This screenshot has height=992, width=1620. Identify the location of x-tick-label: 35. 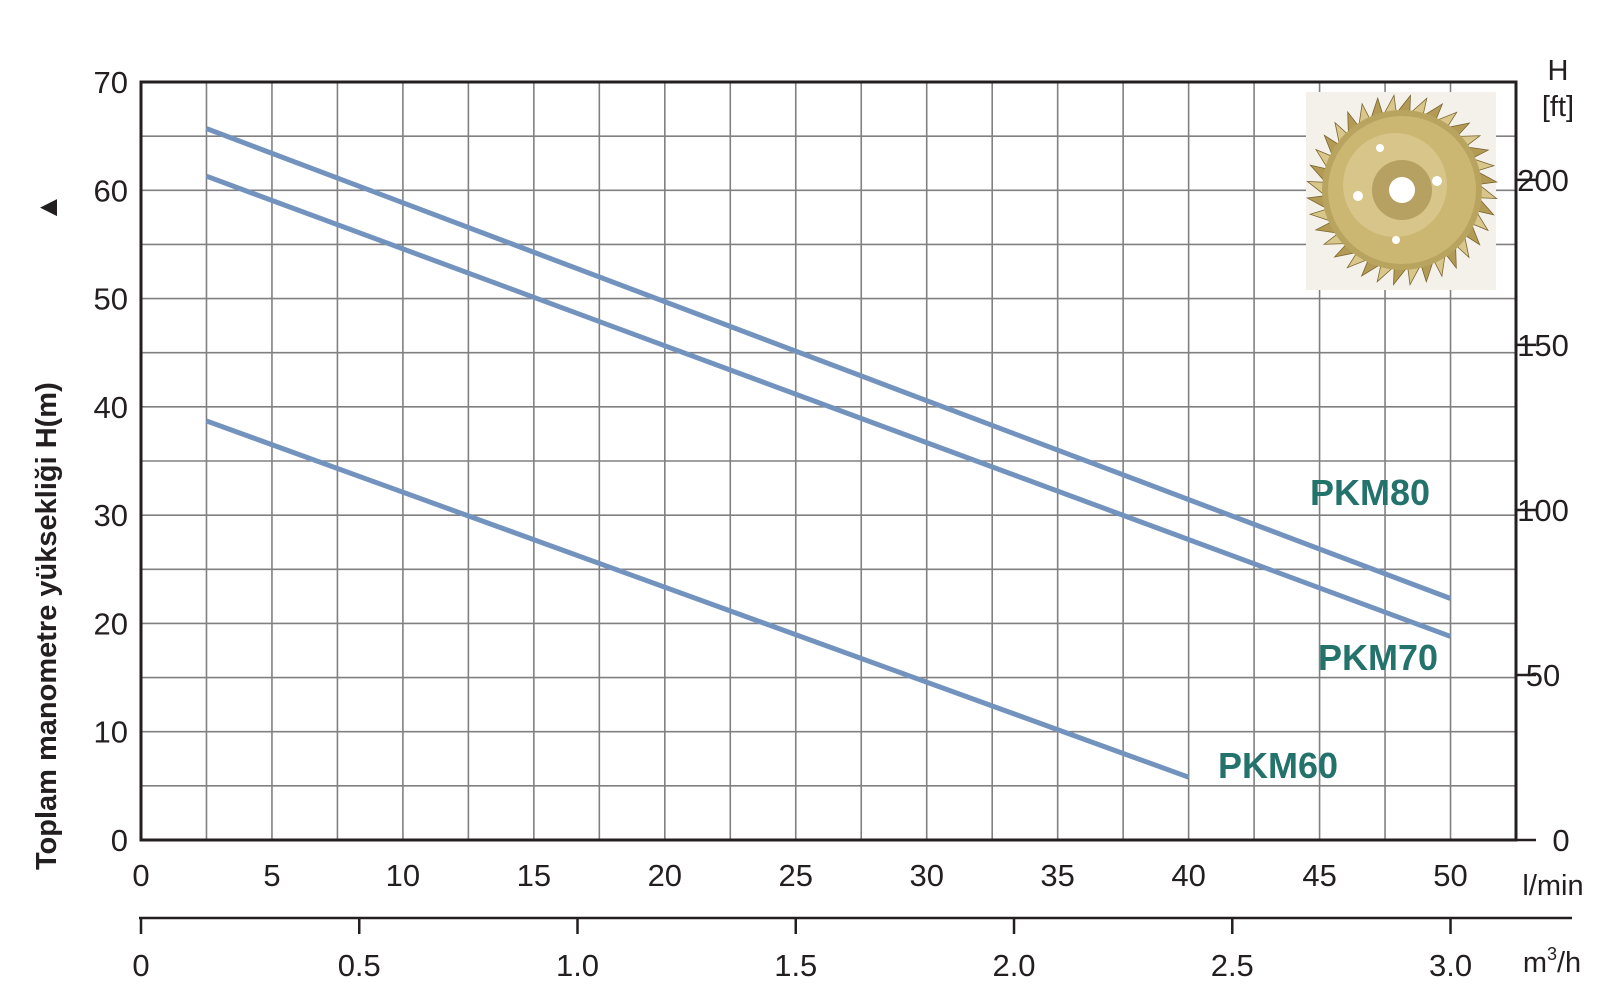
(1057, 875).